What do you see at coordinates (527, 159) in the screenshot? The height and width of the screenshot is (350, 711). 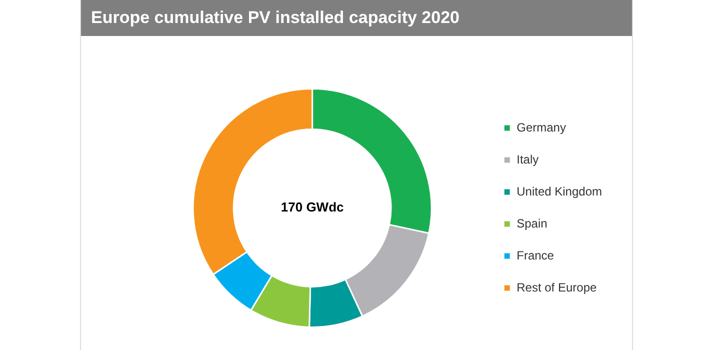 I see `legend-label: Italy` at bounding box center [527, 159].